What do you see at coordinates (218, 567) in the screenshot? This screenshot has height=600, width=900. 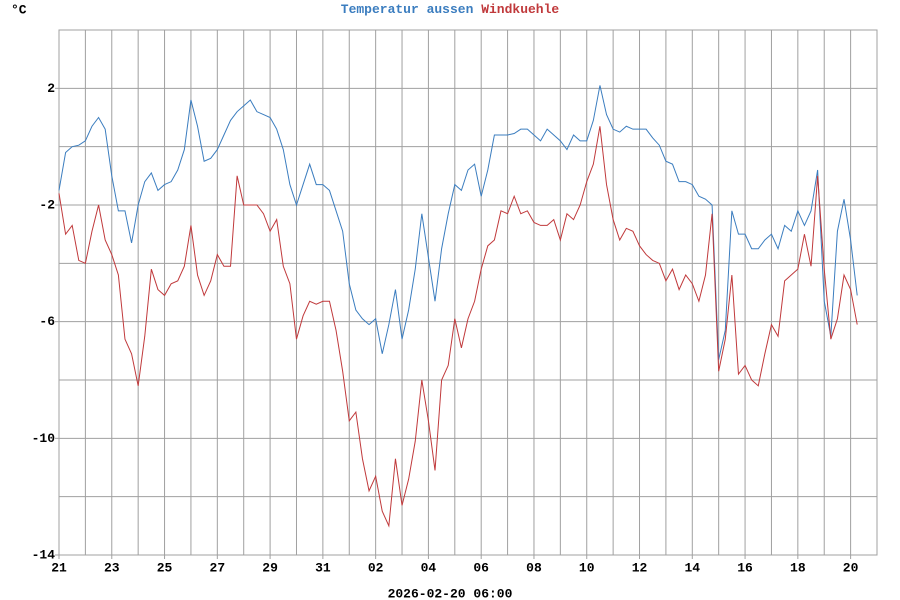 I see `x-tick-label: 27` at bounding box center [218, 567].